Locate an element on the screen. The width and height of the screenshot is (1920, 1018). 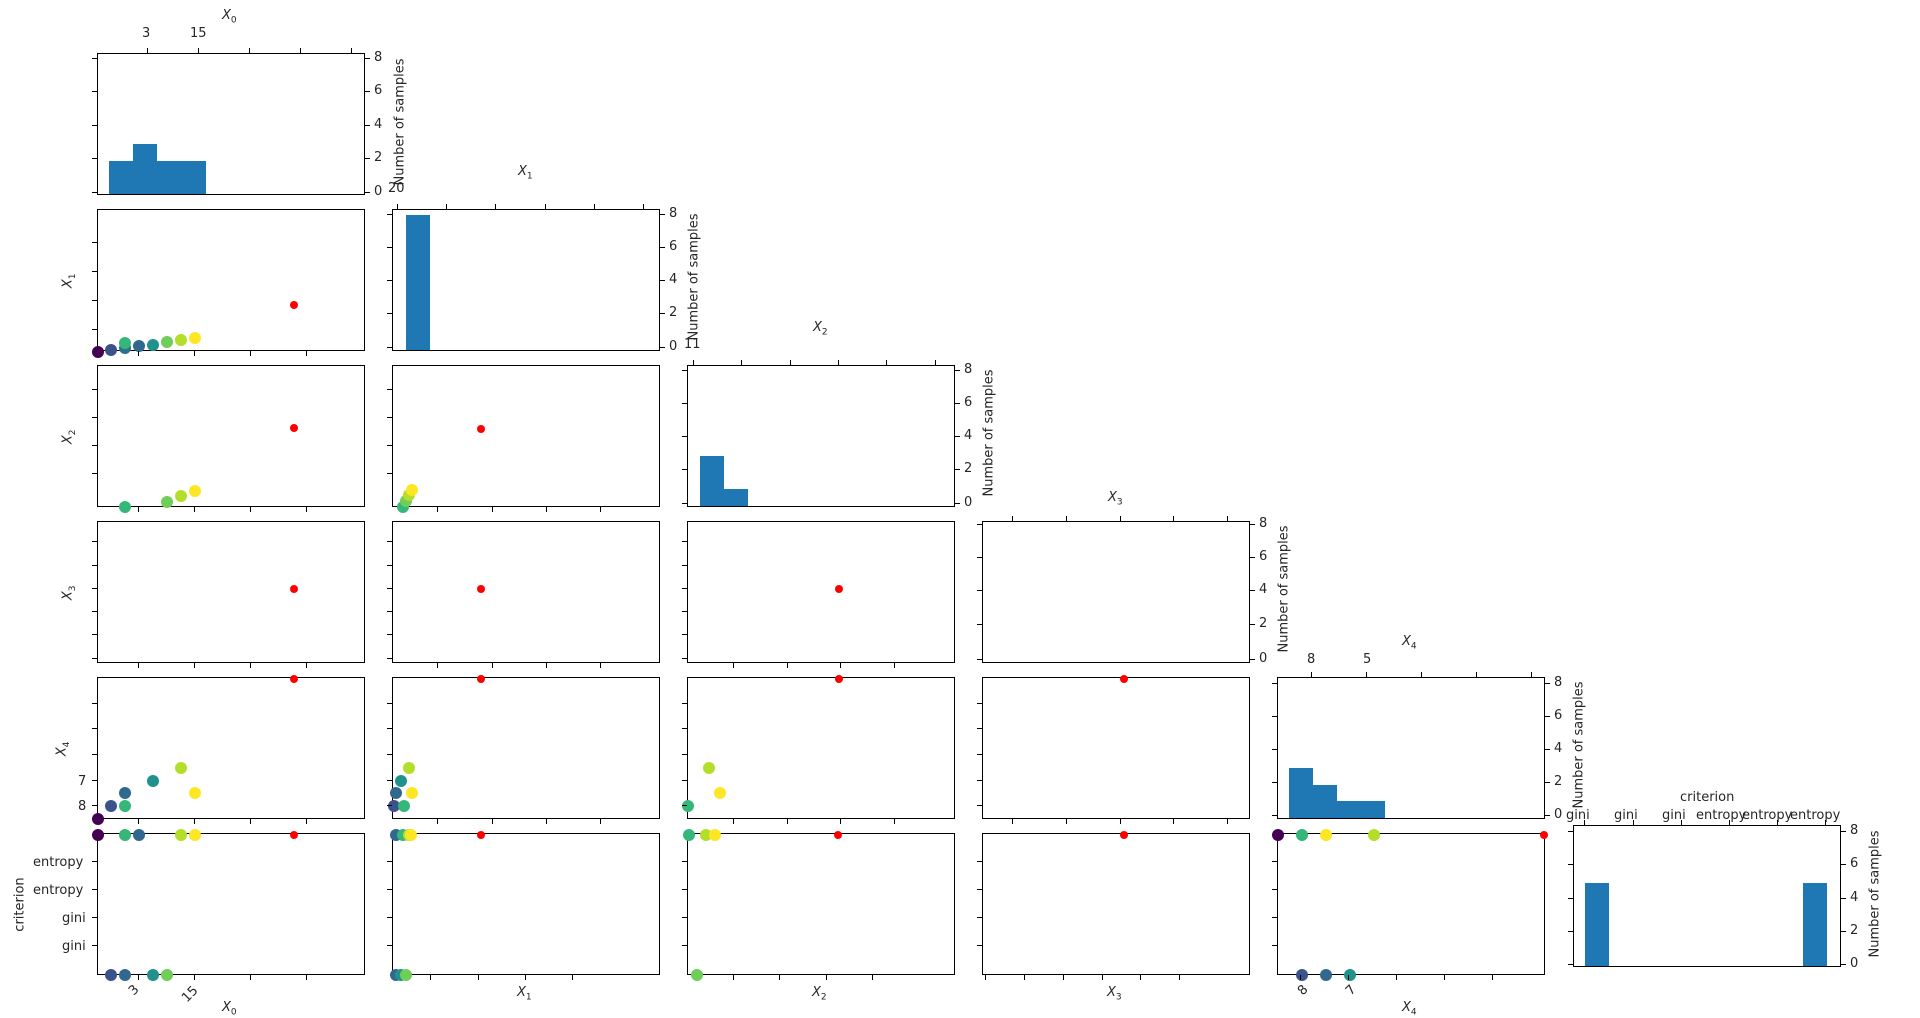
top-tick-label: 8 is located at coordinates (1311, 659).